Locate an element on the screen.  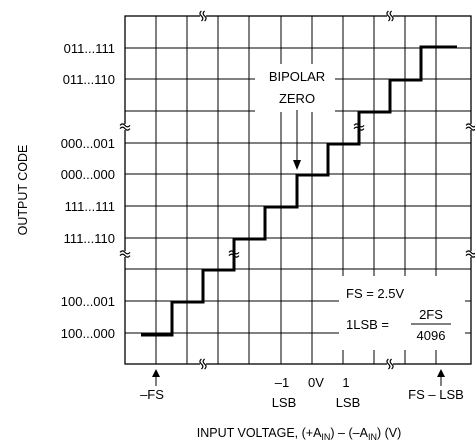
y-code-label: 000...000 is located at coordinates (88, 174).